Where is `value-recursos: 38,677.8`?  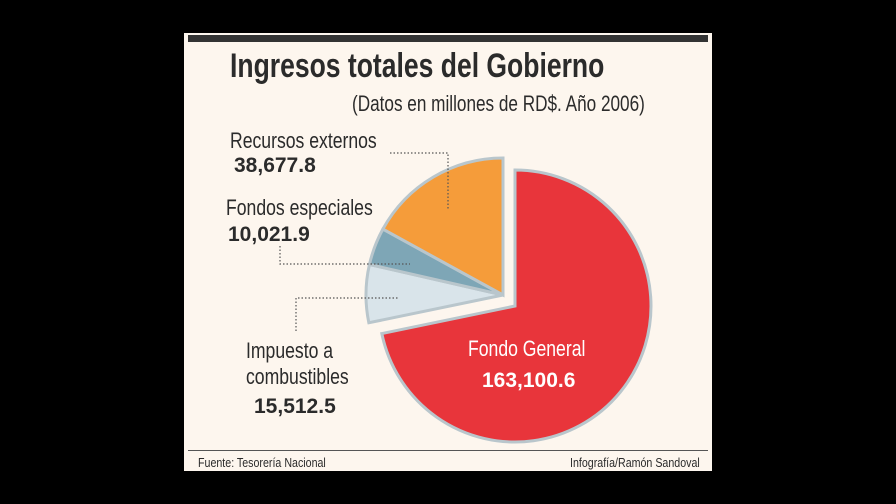
value-recursos: 38,677.8 is located at coordinates (275, 165).